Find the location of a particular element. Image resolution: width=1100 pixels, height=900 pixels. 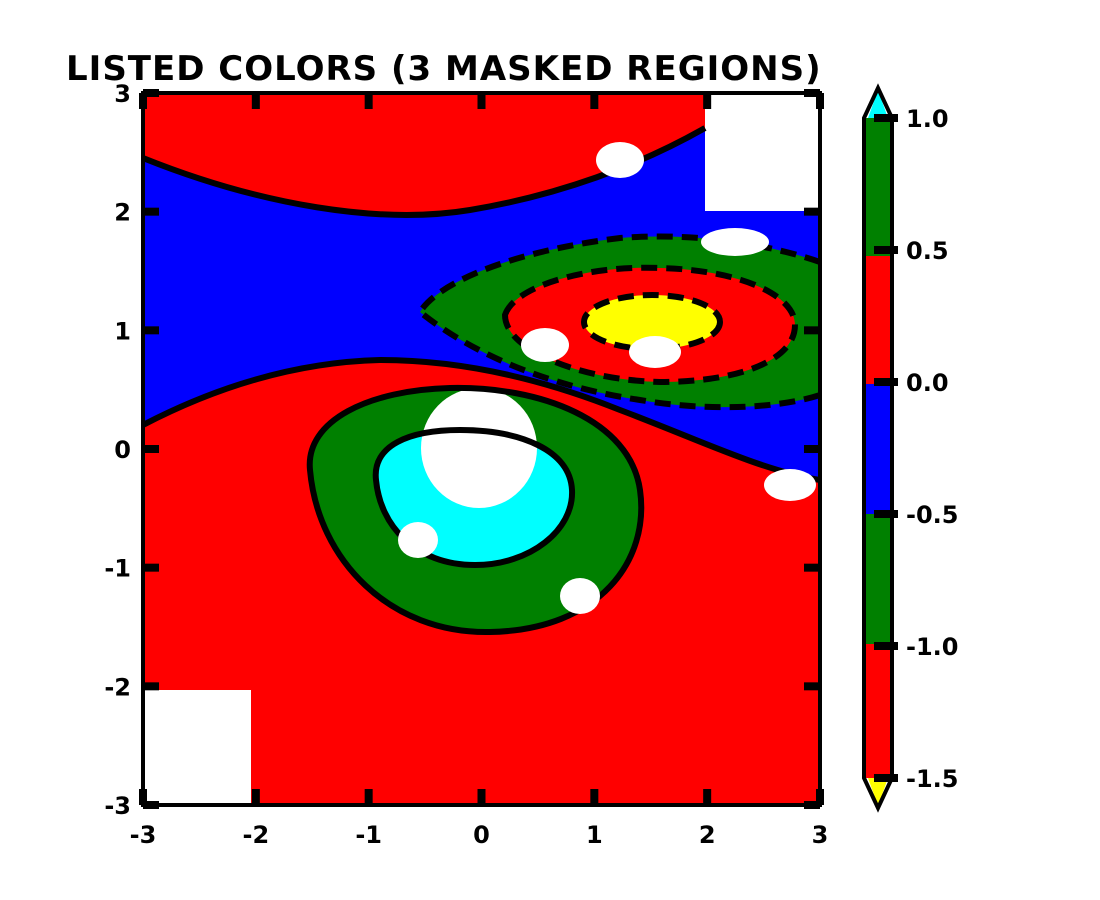

colorbar: 1.0 0.5 0.0 -0.5 -1.0 -1.5 is located at coordinates (910, 448).